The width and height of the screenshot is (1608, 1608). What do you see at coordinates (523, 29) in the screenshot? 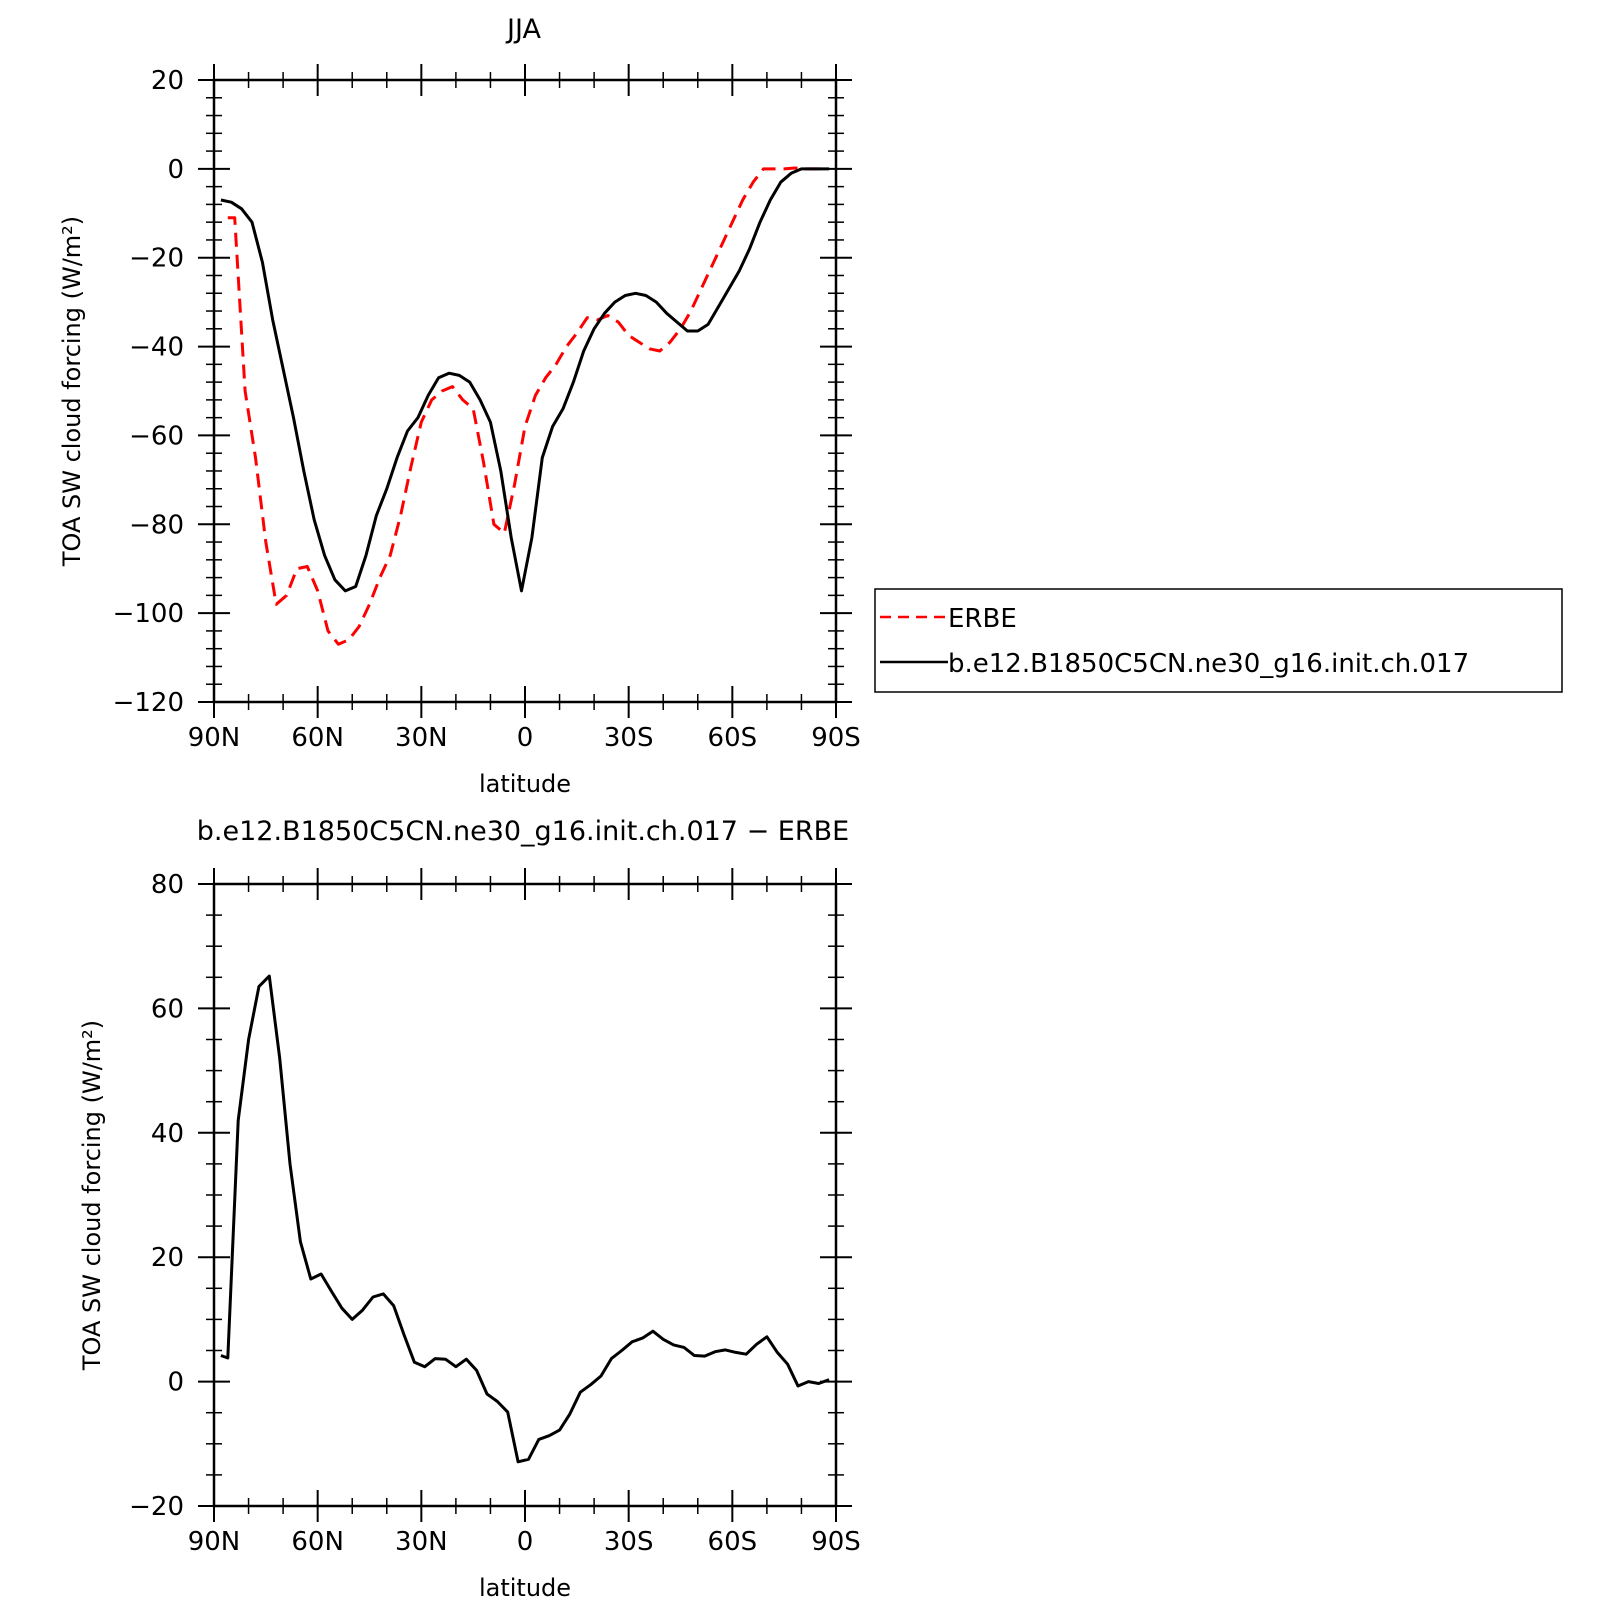
I see `panel-top-title: JJA` at bounding box center [523, 29].